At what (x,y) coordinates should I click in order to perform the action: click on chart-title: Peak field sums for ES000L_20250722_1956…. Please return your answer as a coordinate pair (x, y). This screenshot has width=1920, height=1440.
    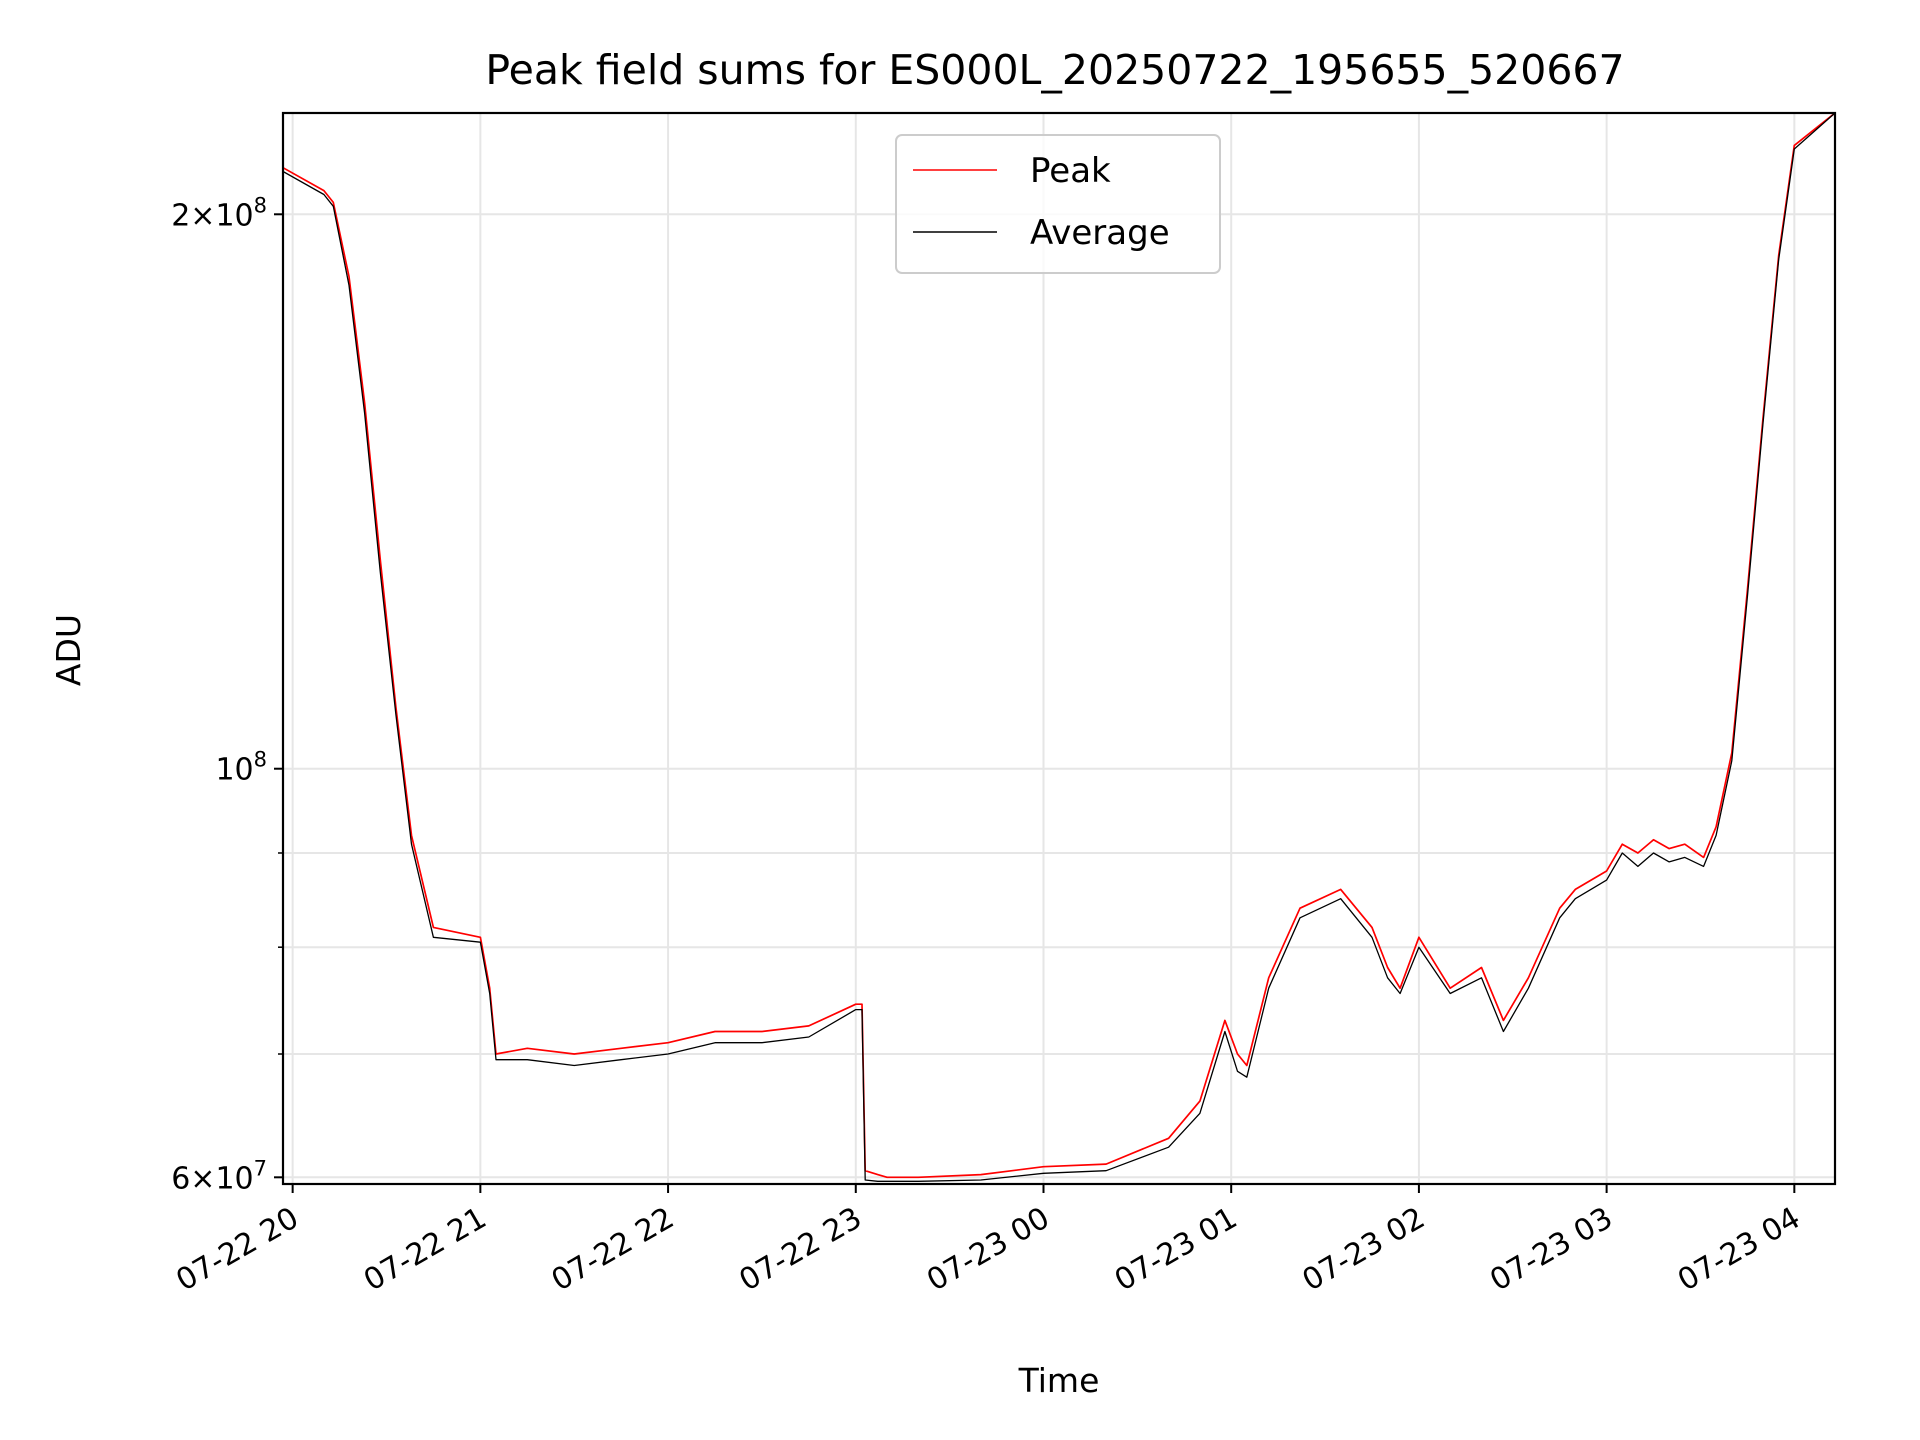
    Looking at the image, I should click on (1054, 70).